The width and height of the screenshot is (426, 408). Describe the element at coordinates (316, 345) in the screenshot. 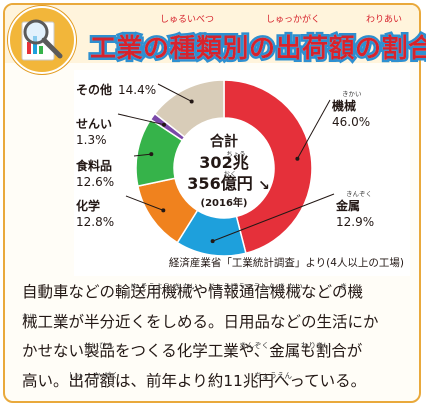

I see `furigana: わりあい` at that location.